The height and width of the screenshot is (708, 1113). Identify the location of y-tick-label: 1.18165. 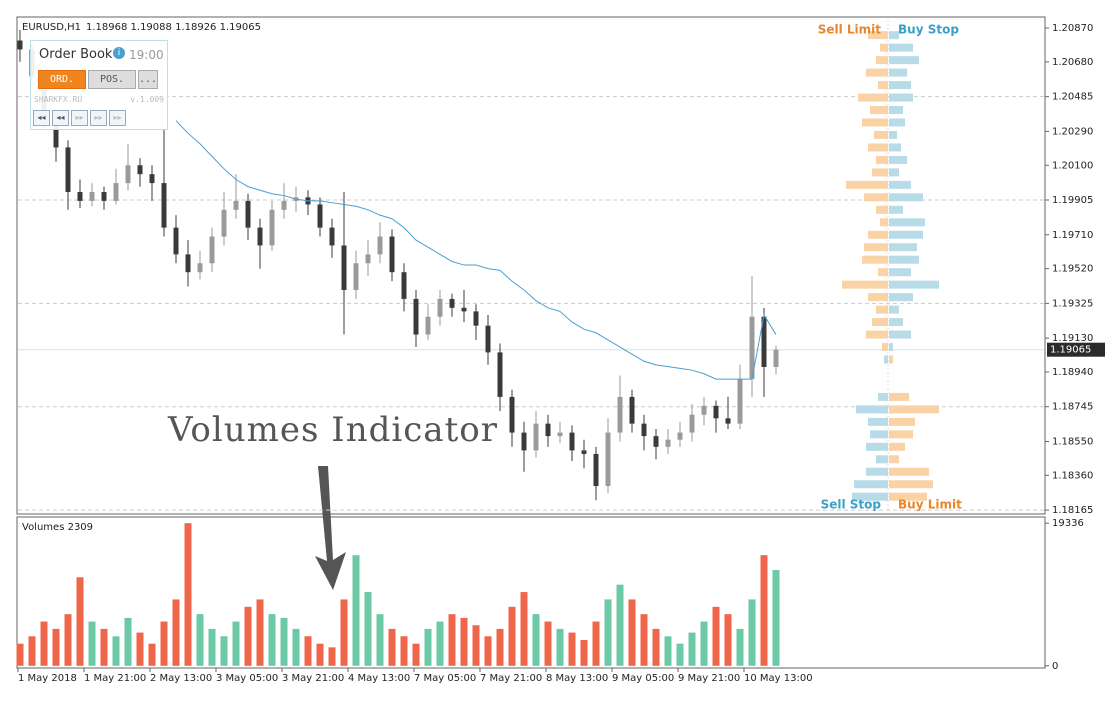
(1072, 510).